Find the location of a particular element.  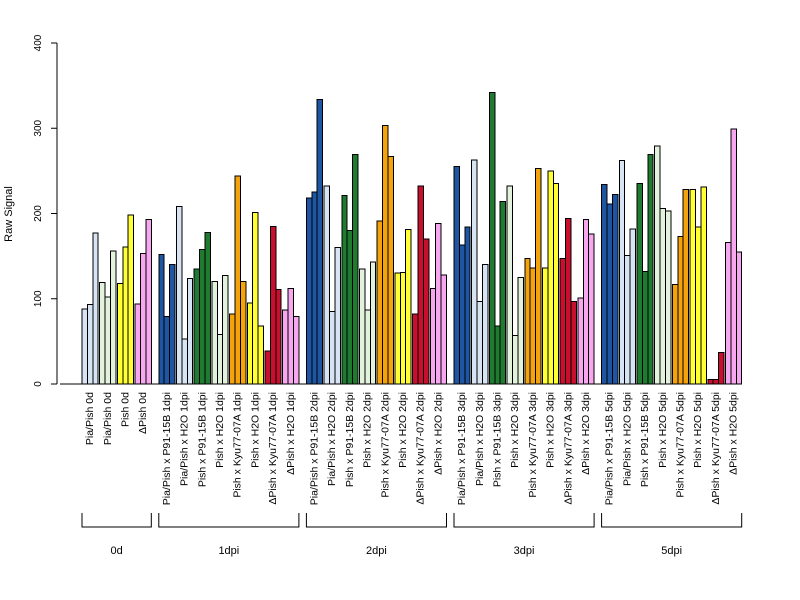

x-tick-label: Pish x Kyu77-07A 2dpi is located at coordinates (385, 445).